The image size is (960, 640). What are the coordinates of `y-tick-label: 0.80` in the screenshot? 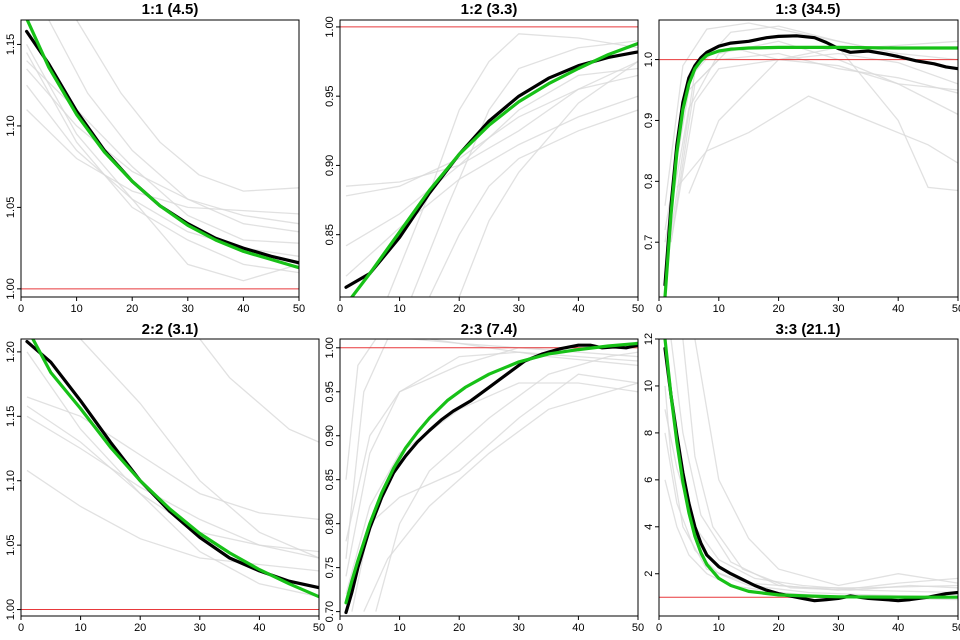 It's located at (330, 523).